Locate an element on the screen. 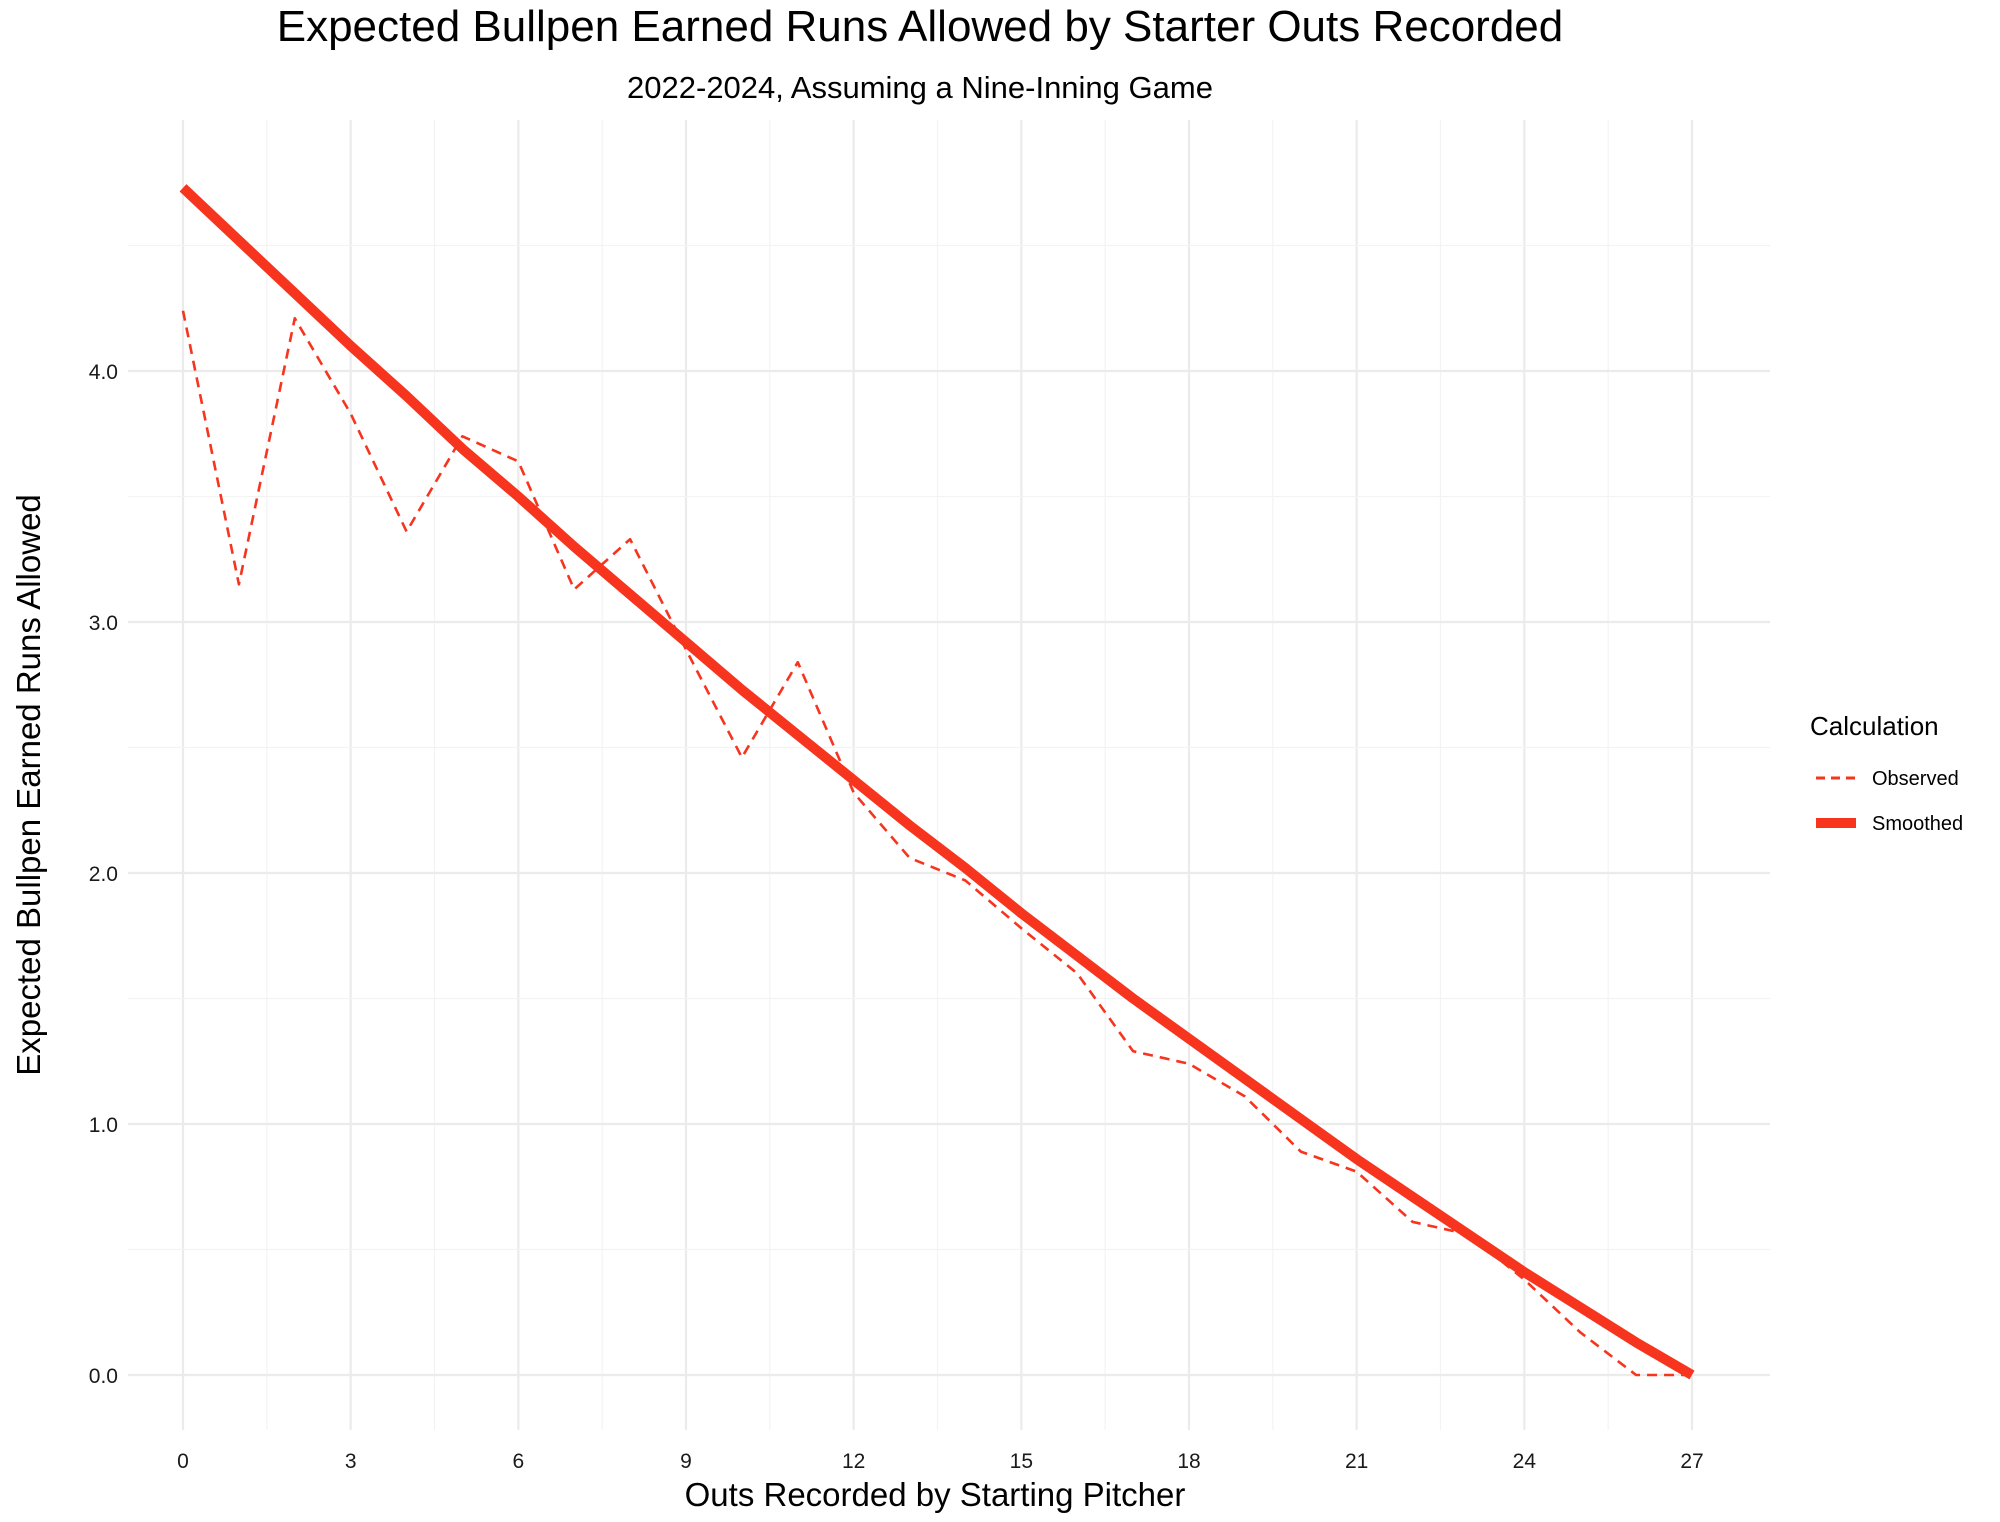 This screenshot has width=2000, height=1522. x-tick-label: 0 is located at coordinates (183, 1461).